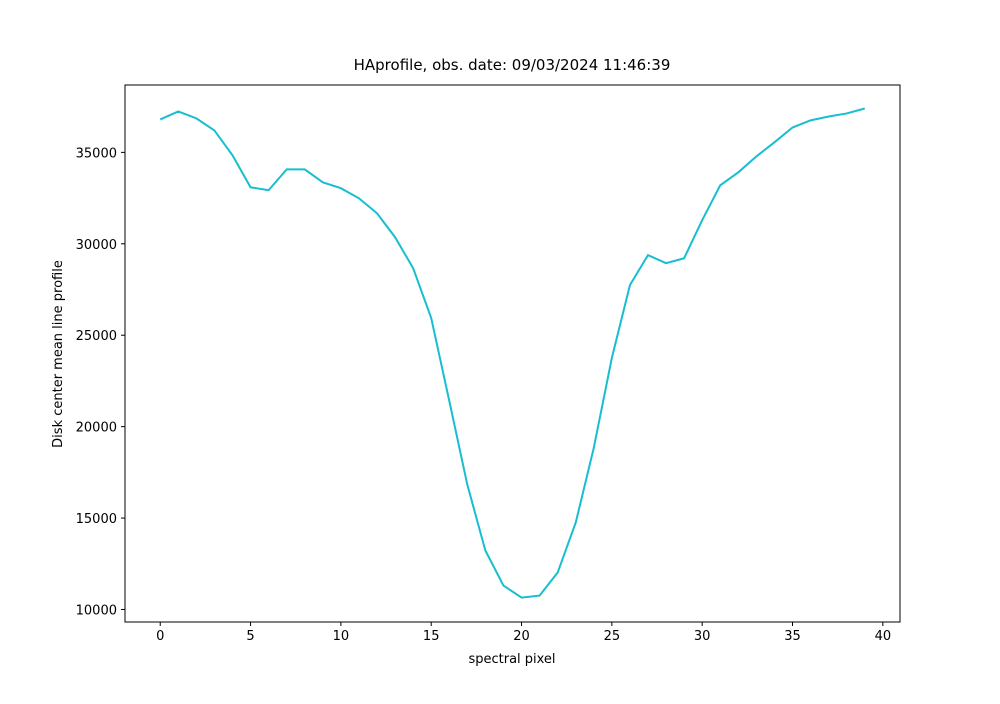 The height and width of the screenshot is (704, 1000). What do you see at coordinates (521, 636) in the screenshot?
I see `x-tick-label: 20` at bounding box center [521, 636].